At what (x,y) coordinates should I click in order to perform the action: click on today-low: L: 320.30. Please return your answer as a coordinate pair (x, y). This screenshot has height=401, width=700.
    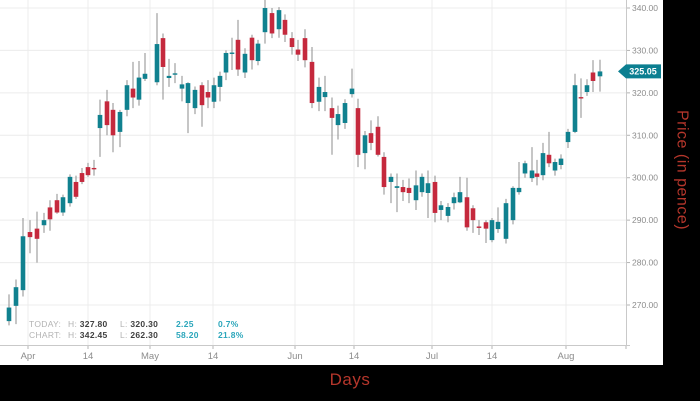
    Looking at the image, I should click on (148, 324).